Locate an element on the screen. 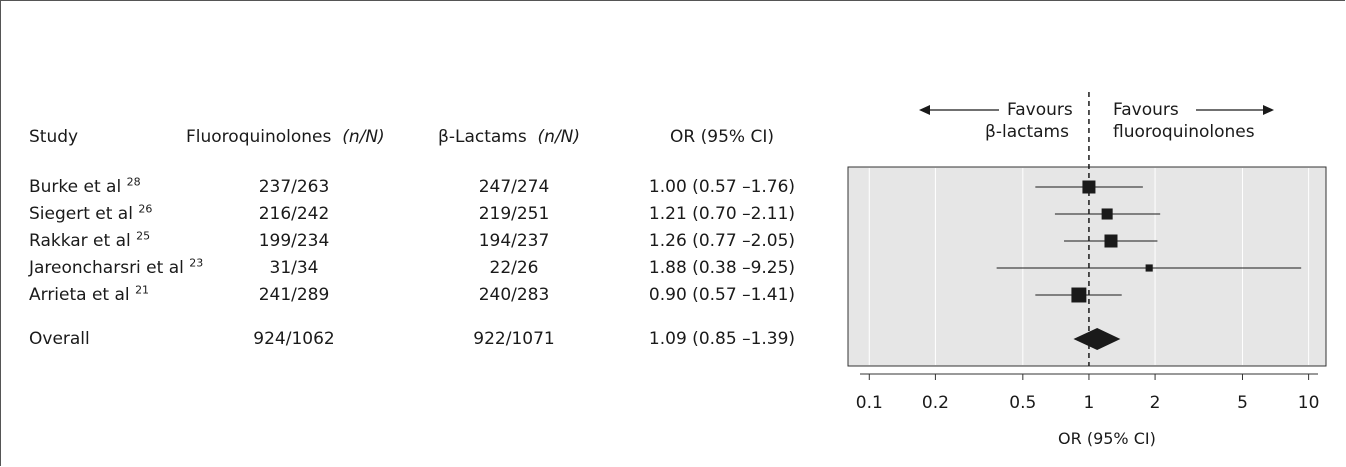  study-name: Arrieta et al 21 is located at coordinates (89, 294).